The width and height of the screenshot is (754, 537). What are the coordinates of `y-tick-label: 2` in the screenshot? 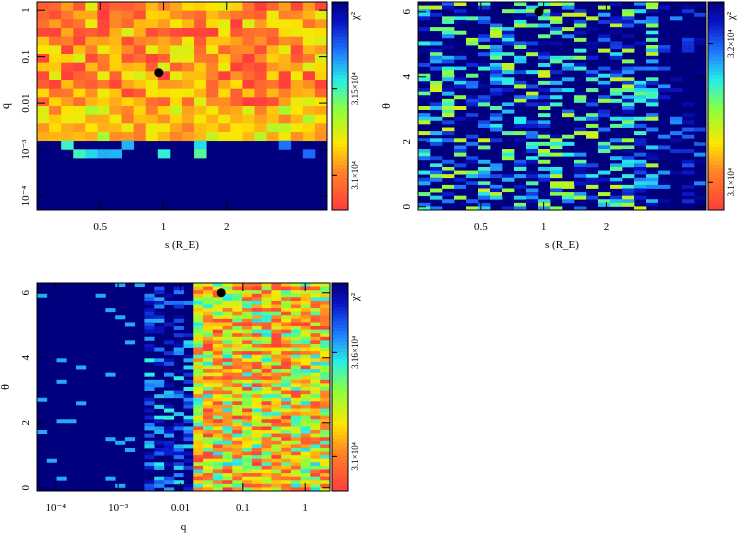 It's located at (407, 142).